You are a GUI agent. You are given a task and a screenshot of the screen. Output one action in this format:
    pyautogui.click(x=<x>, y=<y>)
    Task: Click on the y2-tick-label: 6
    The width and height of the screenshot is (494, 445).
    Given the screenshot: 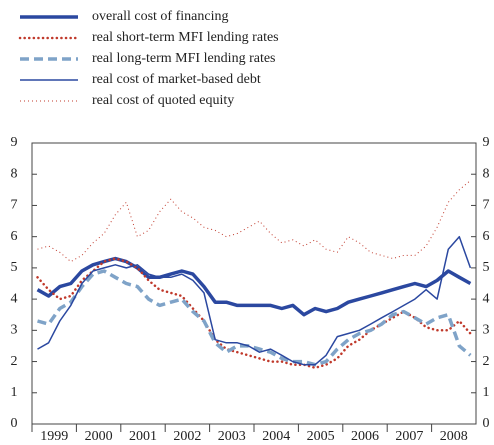 What is the action you would take?
    pyautogui.click(x=486, y=236)
    